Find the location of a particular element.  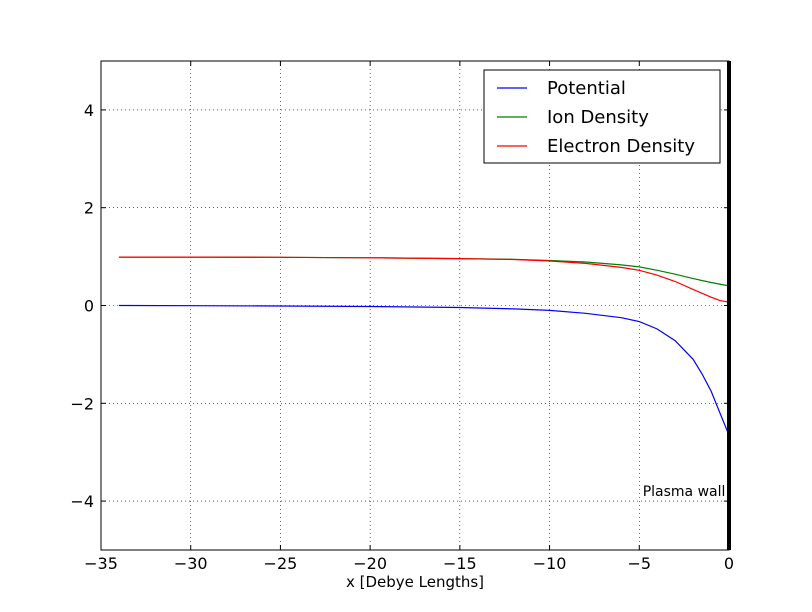

x-tick-label: −25 is located at coordinates (281, 563).